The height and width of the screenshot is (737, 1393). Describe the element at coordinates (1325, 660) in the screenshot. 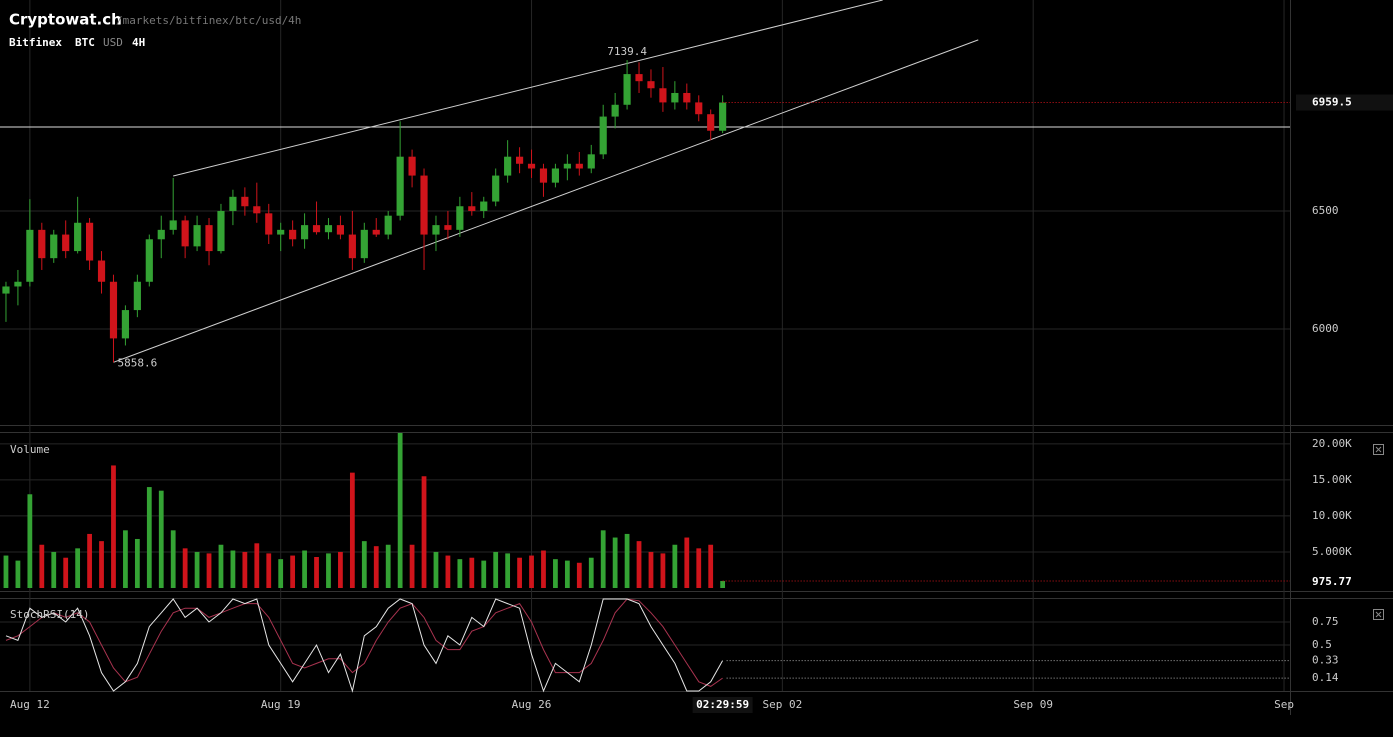

I see `stoch-k-last-label: 0.33` at that location.